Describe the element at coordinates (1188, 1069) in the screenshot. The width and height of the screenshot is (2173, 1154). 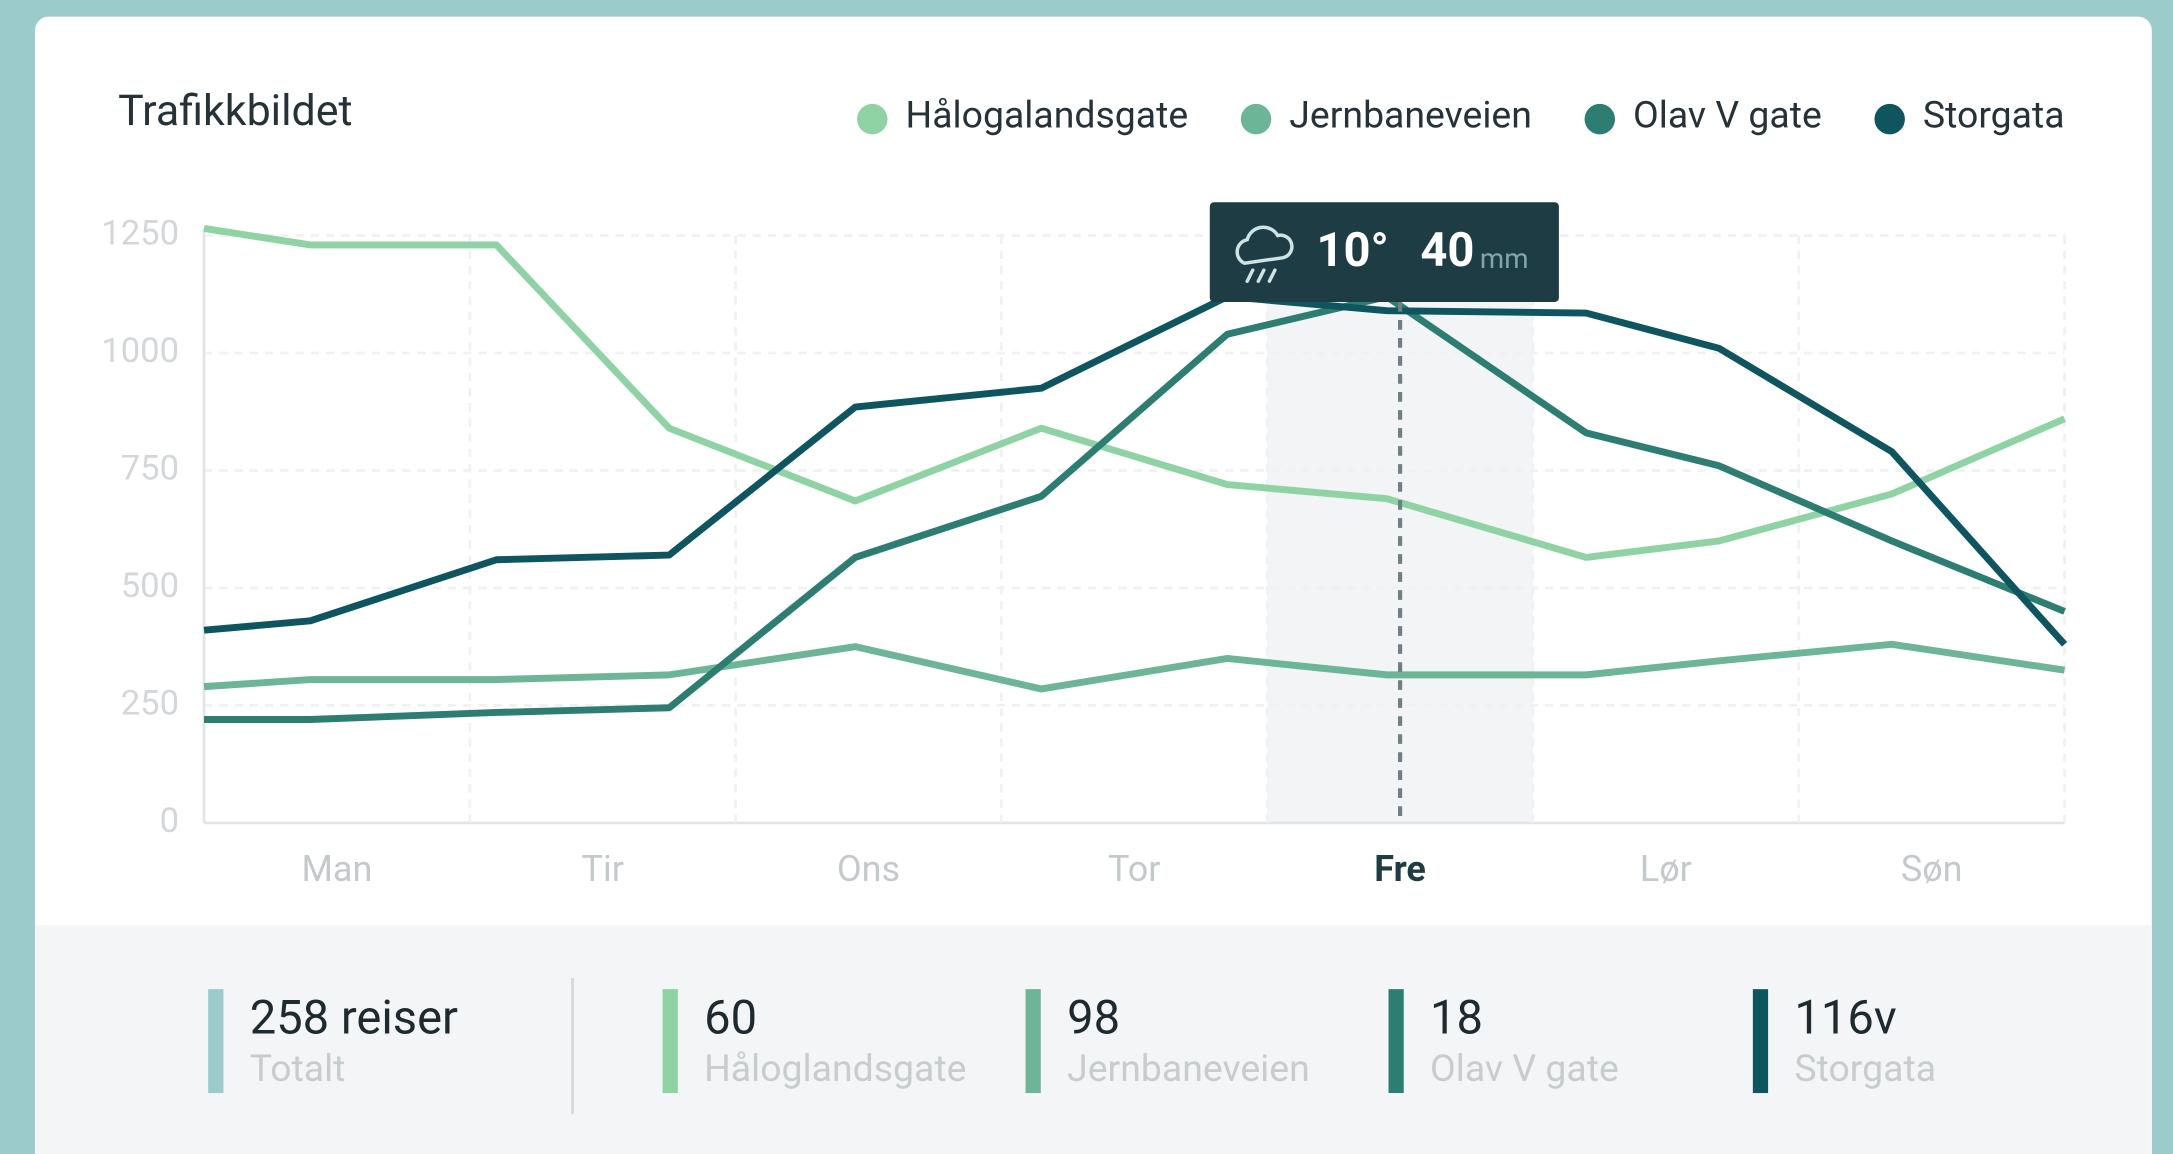
I see `summary-label: Jernbaneveien` at that location.